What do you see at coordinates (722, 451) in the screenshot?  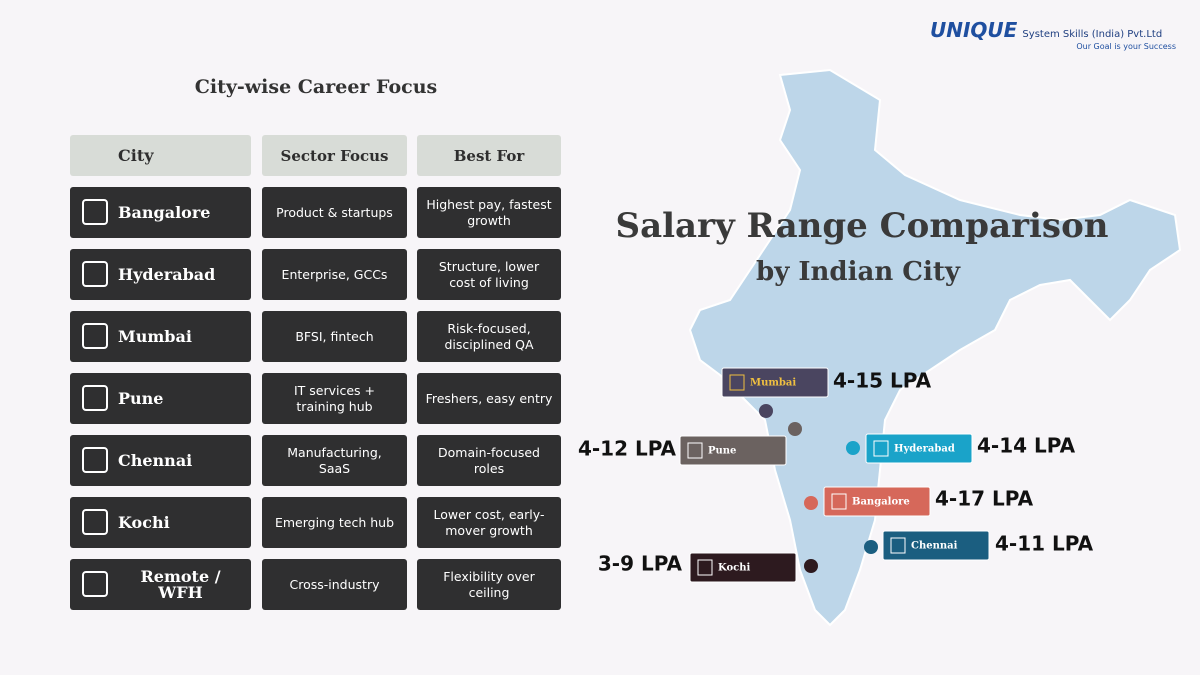 I see `city-tag-name: Pune` at bounding box center [722, 451].